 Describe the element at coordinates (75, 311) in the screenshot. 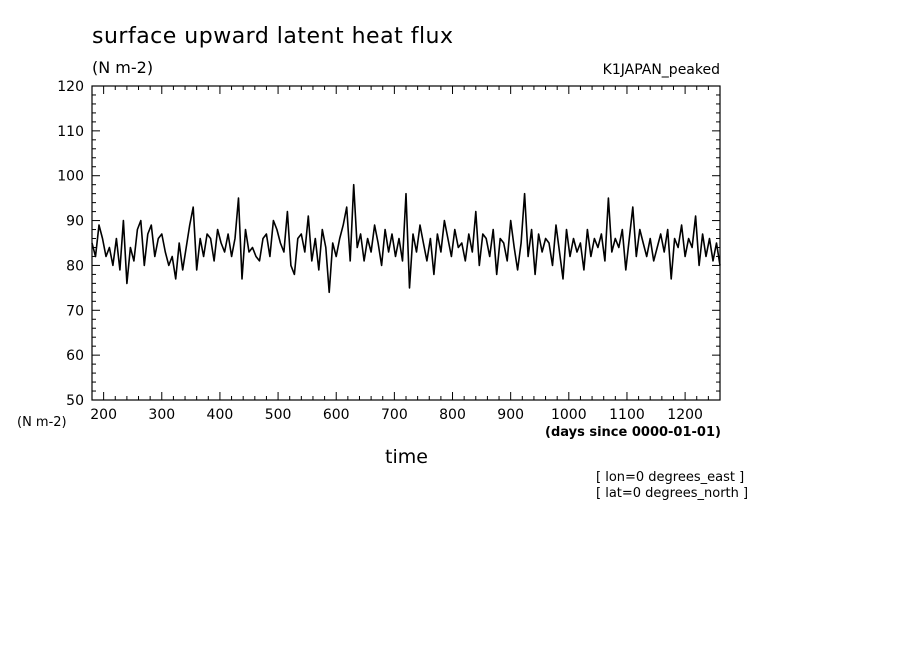

I see `y-tick-label: 70` at that location.